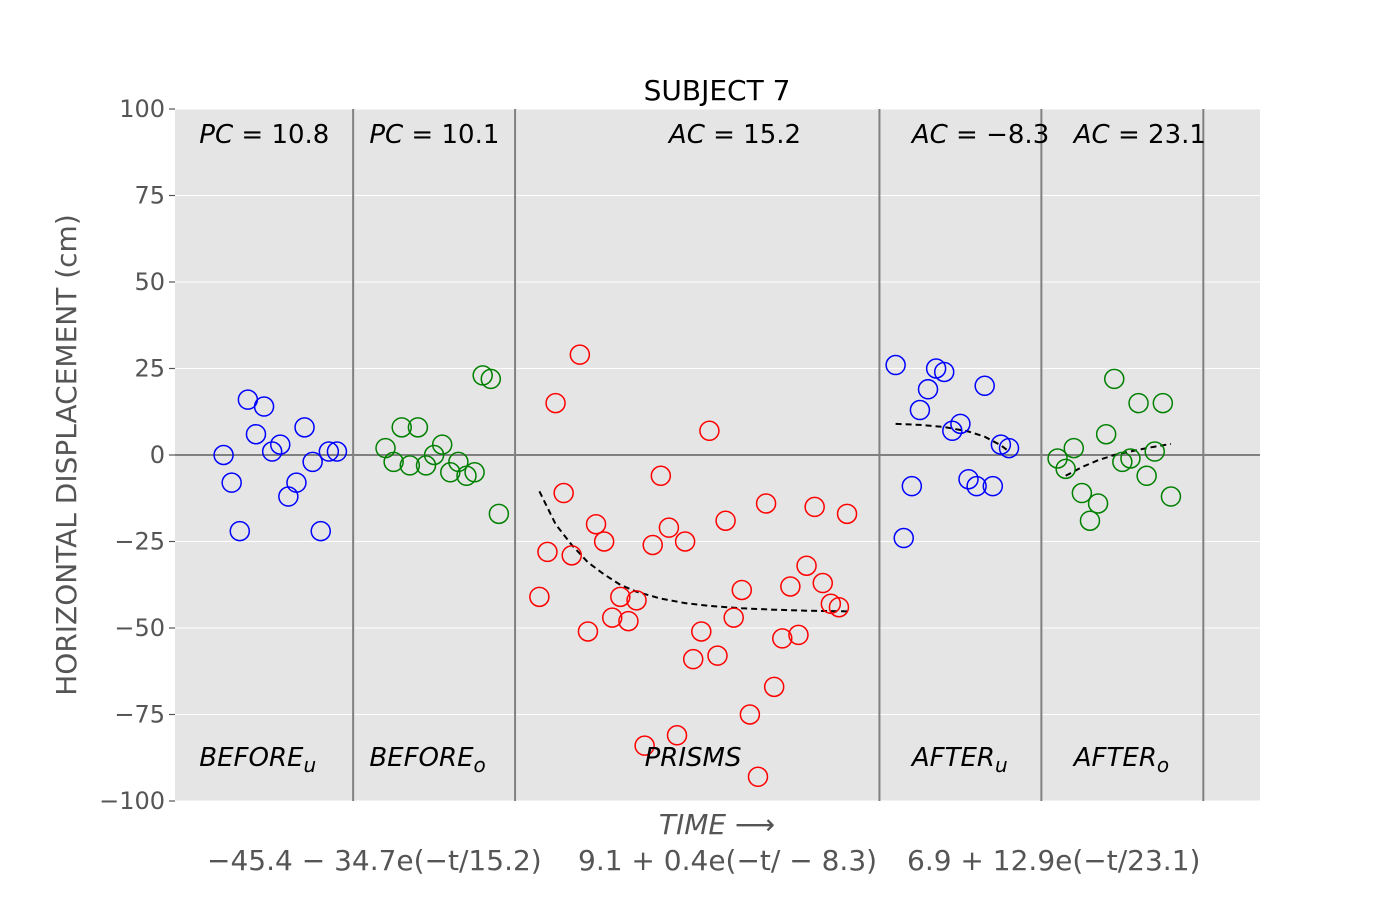  I want to click on bottom-annotation: AFTERu, so click(959, 760).